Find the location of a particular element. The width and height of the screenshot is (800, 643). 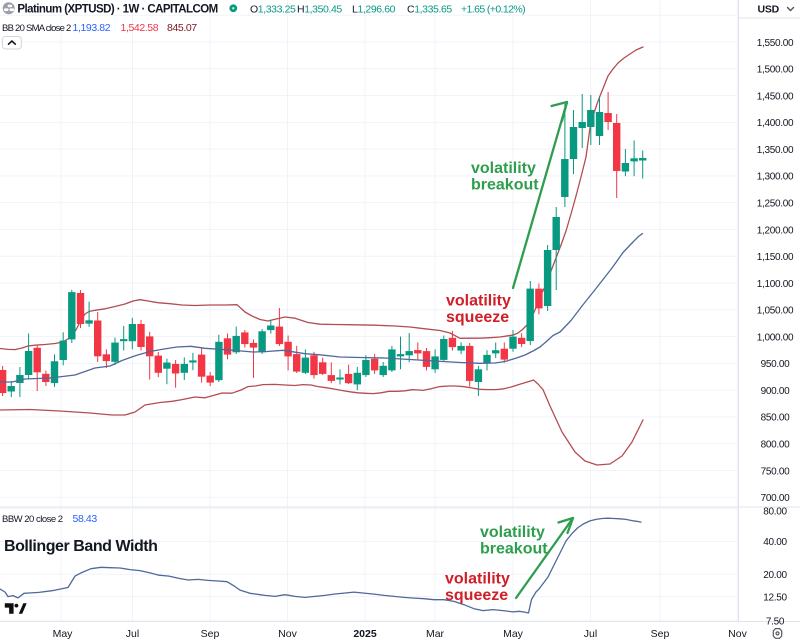

svg-text: BBW 20 close 2 is located at coordinates (32, 519).